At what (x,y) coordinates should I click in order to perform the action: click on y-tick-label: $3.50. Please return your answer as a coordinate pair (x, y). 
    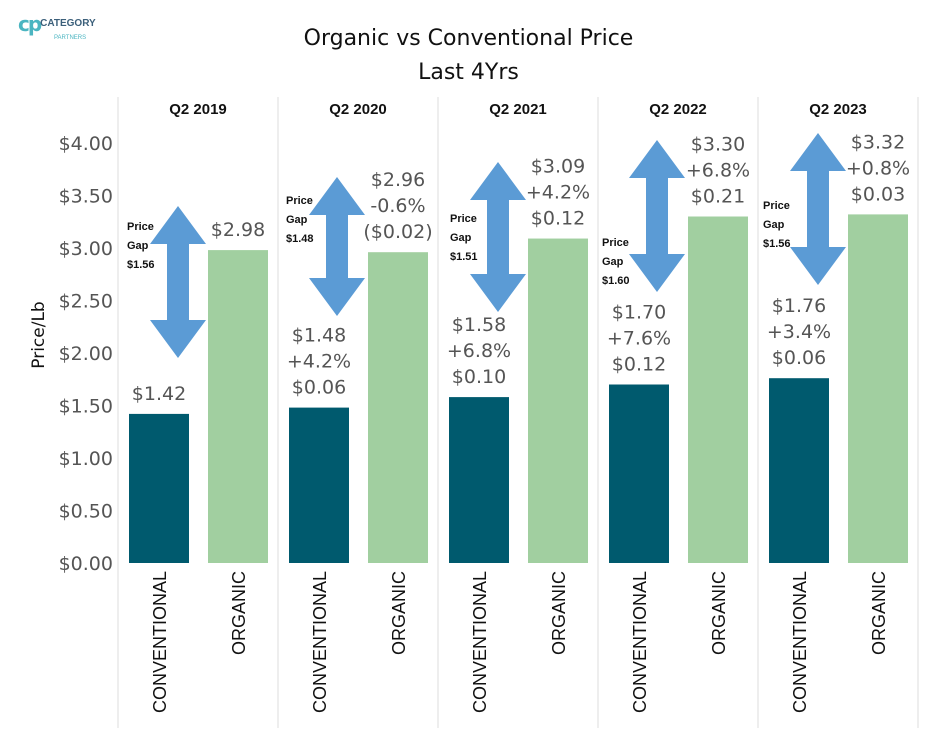
    Looking at the image, I should click on (86, 197).